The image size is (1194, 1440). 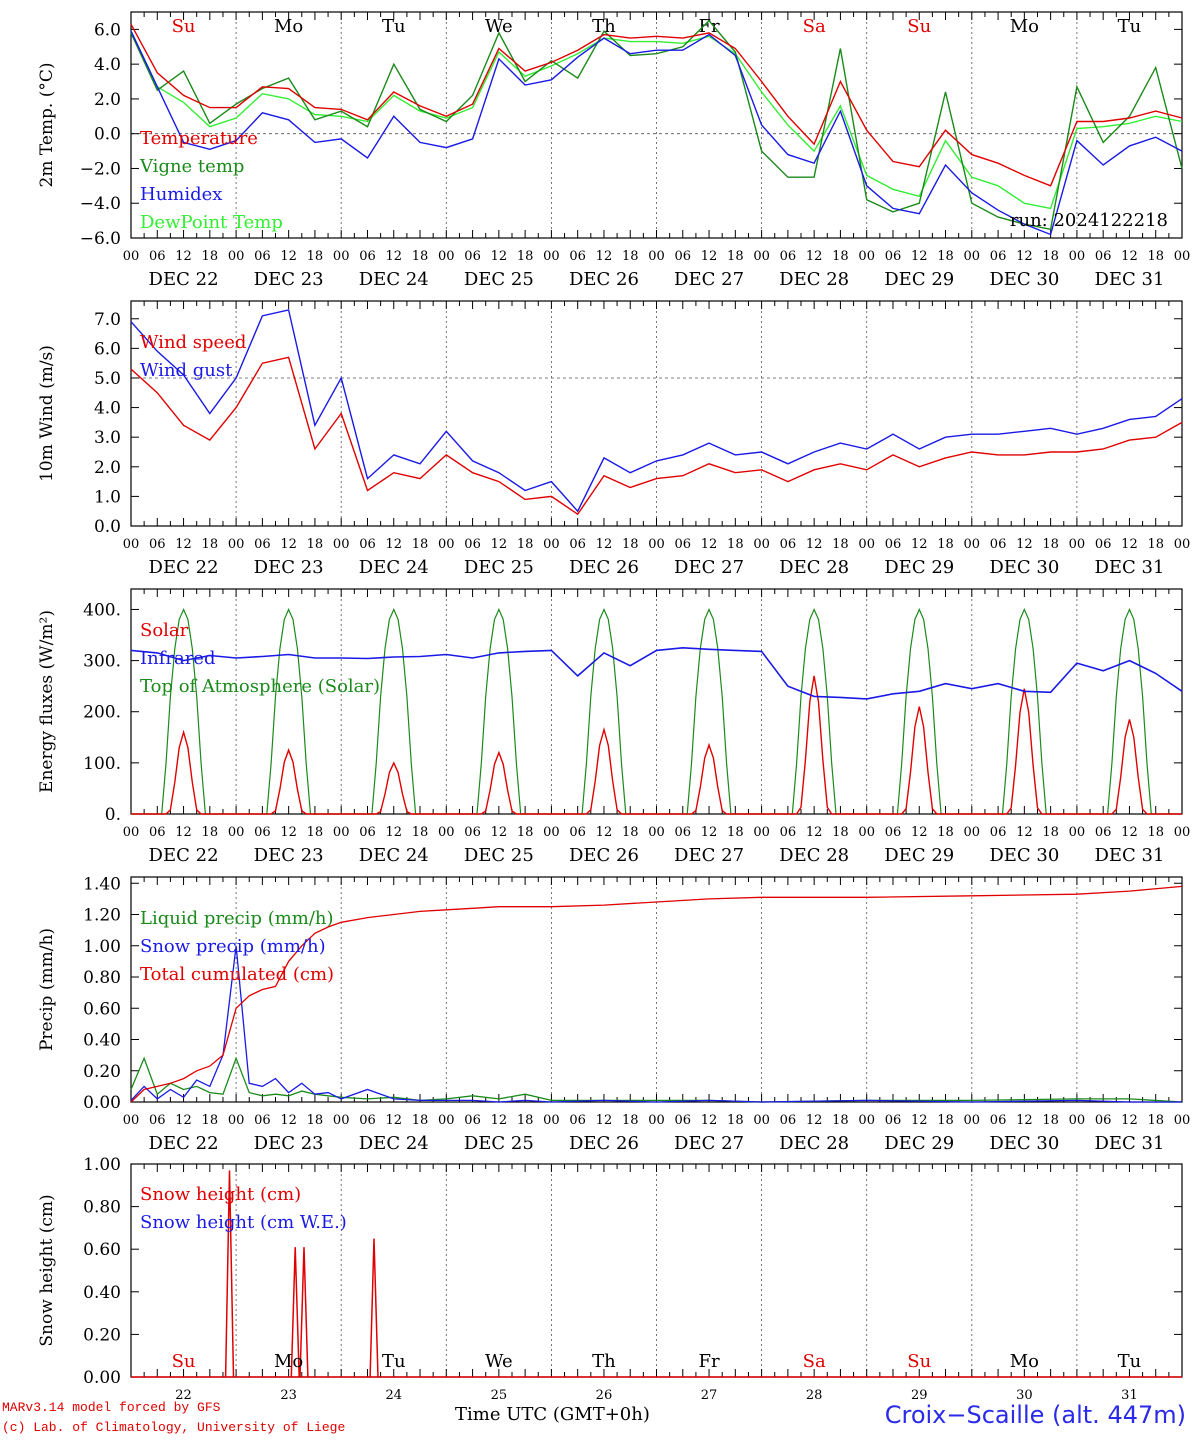 What do you see at coordinates (393, 1394) in the screenshot?
I see `day-number-label: 24` at bounding box center [393, 1394].